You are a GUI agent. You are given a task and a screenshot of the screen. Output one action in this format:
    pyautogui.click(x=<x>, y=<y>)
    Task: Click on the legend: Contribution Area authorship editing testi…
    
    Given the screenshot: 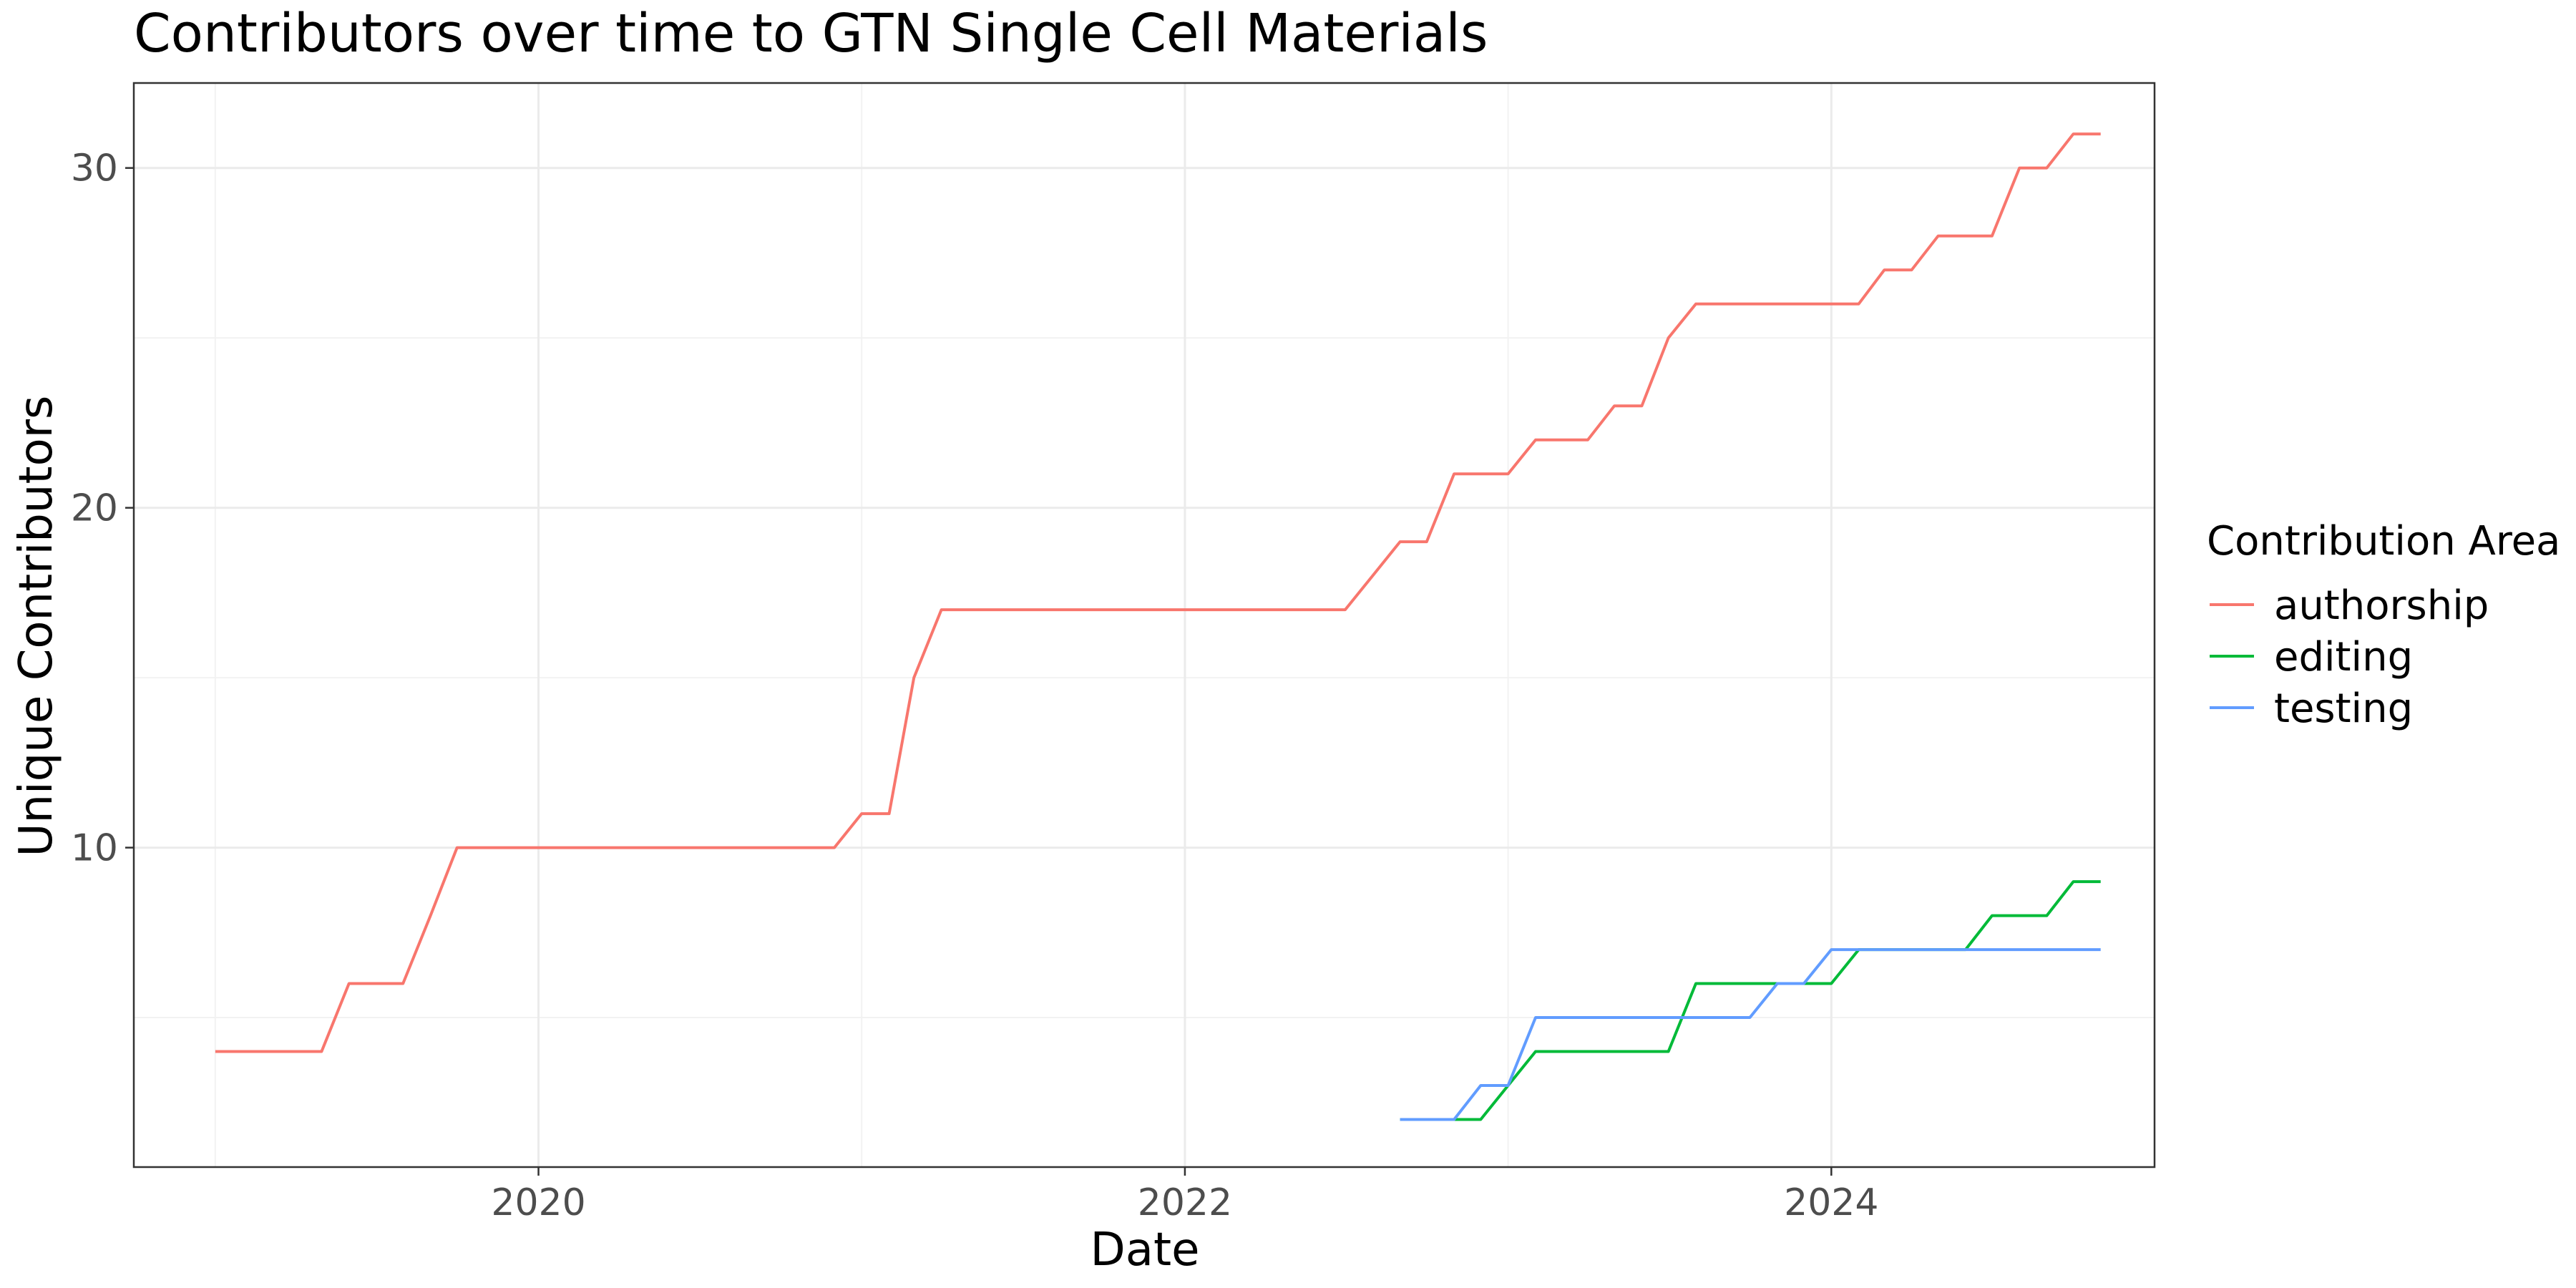 What is the action you would take?
    pyautogui.click(x=2383, y=625)
    